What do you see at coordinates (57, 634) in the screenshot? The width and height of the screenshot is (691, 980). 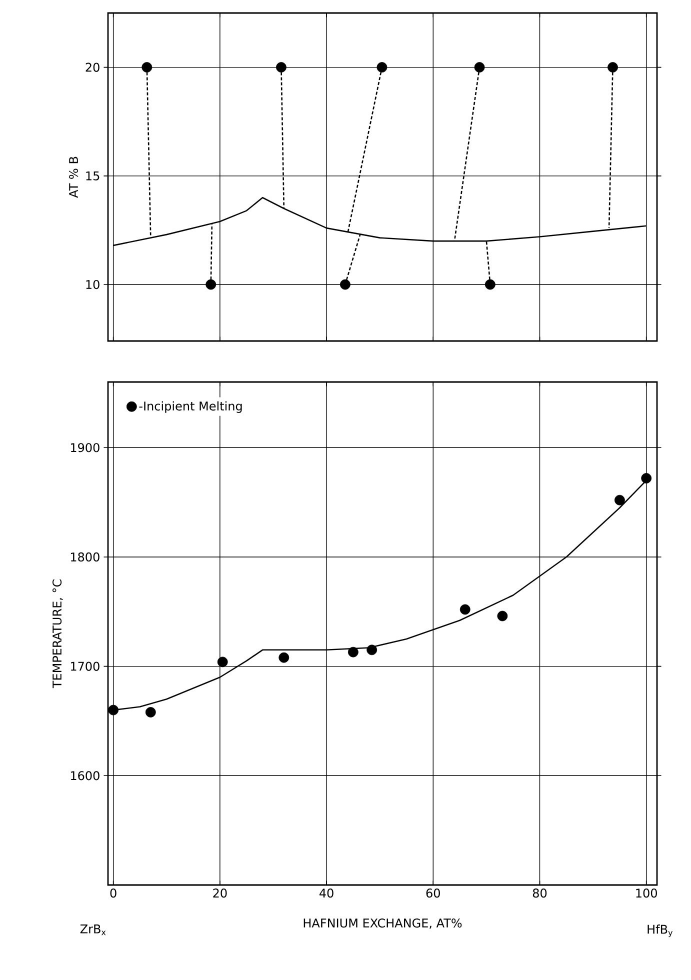 I see `y-axis-title: TEMPERATURE, °C` at bounding box center [57, 634].